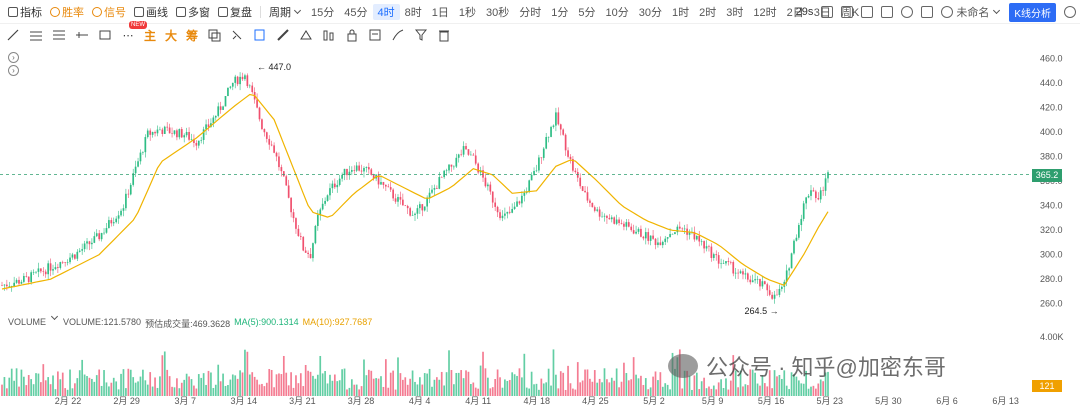  What do you see at coordinates (109, 12) in the screenshot?
I see `toolbar-item-2: 信号` at bounding box center [109, 12].